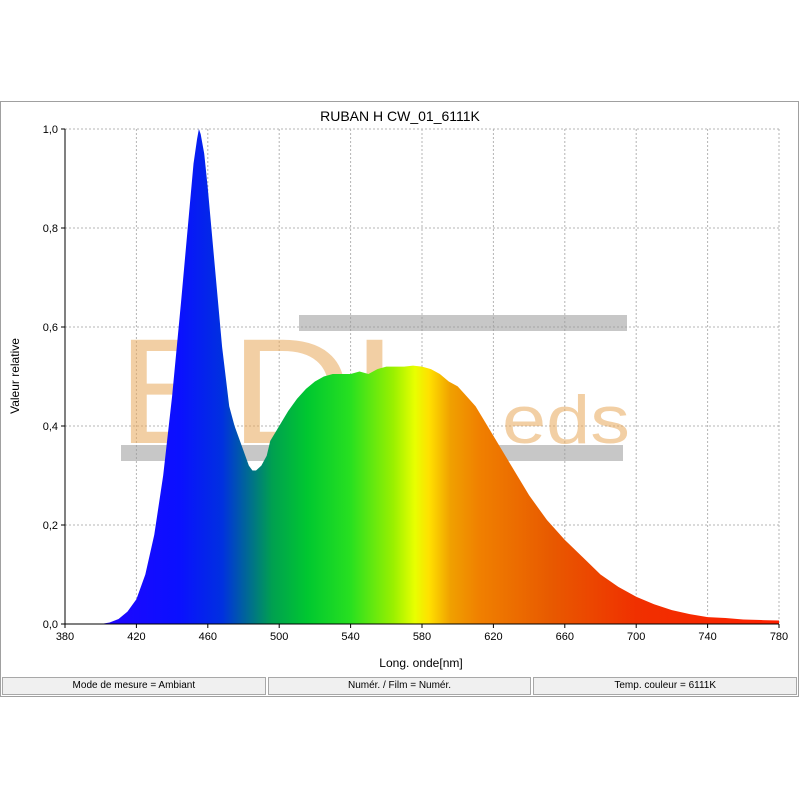 The image size is (800, 800). What do you see at coordinates (636, 637) in the screenshot?
I see `x-tick-label-700: 700` at bounding box center [636, 637].